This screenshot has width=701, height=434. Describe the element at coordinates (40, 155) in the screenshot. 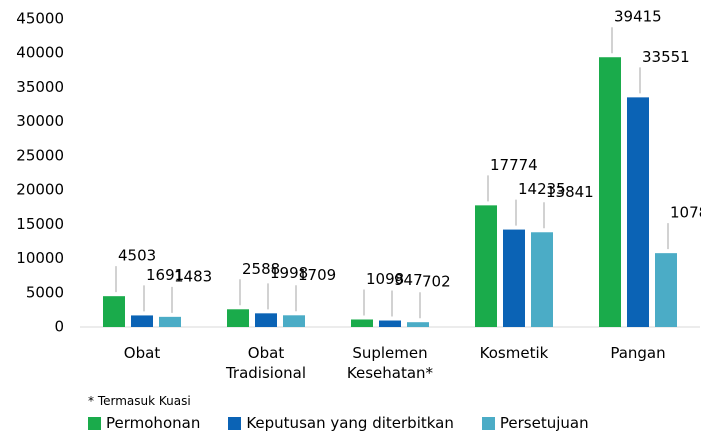

I see `y-tick-label: 25000` at that location.